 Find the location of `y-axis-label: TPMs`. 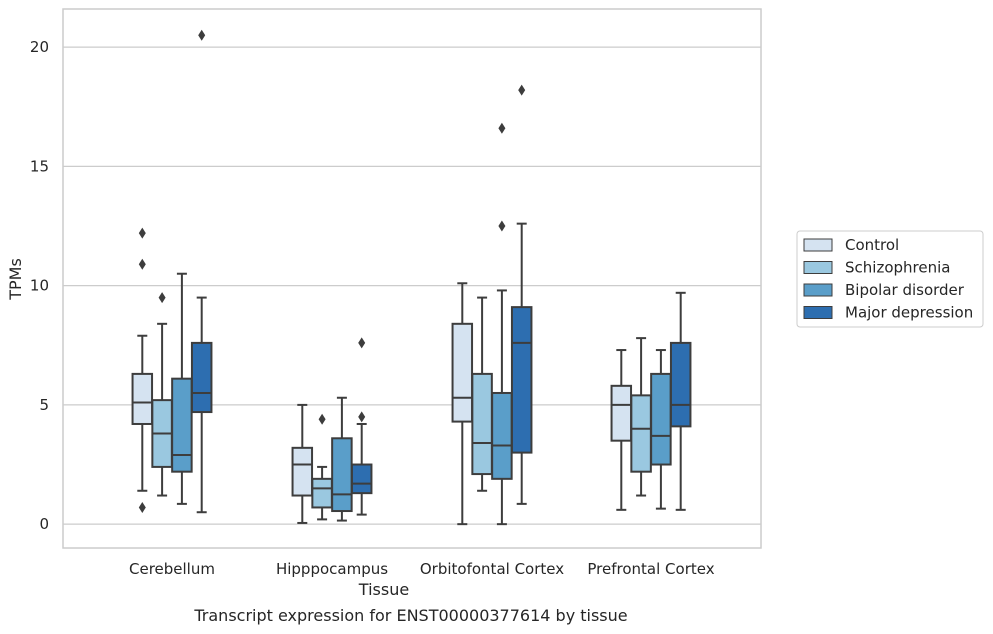

y-axis-label: TPMs is located at coordinates (15, 279).